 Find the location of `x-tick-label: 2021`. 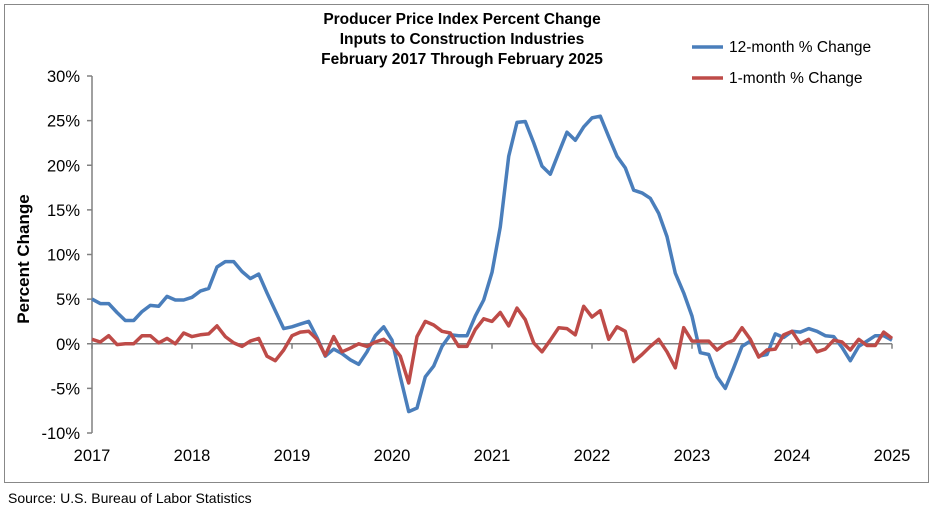

x-tick-label: 2021 is located at coordinates (492, 456).